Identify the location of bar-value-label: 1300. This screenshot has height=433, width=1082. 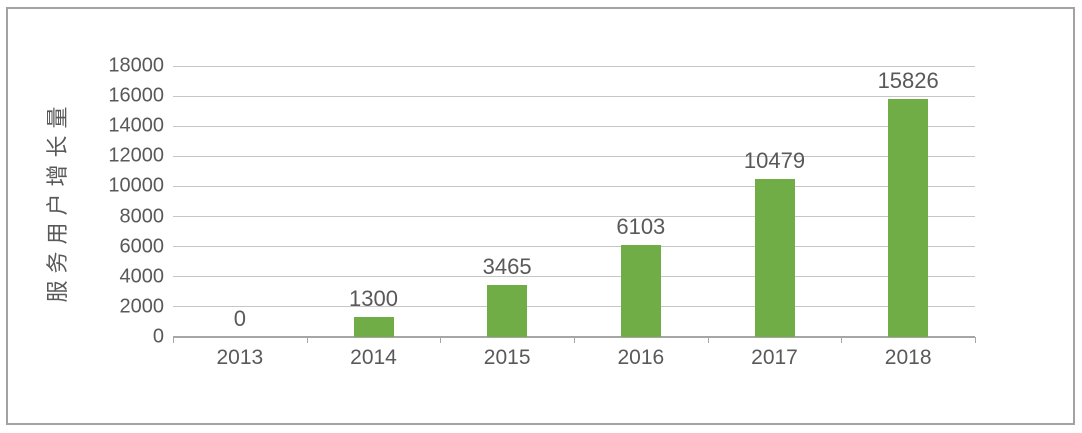
(373, 299).